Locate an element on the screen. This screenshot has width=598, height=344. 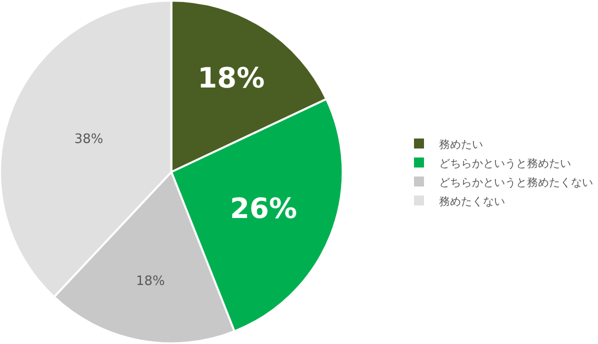
legend-label: どちらかというと務めたくない is located at coordinates (516, 182).